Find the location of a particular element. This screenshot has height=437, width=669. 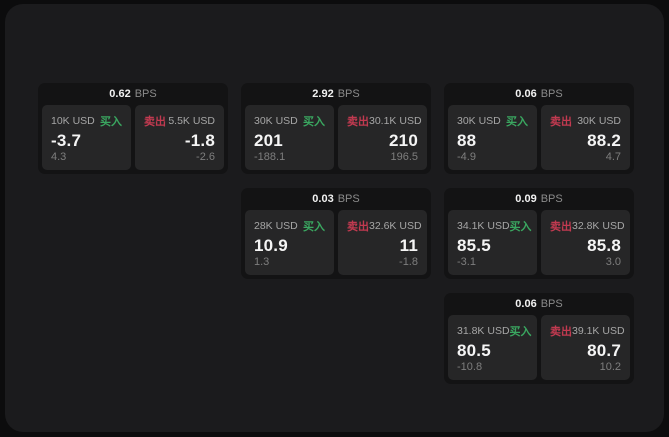

spread-header: 0.03 BPS is located at coordinates (336, 199).